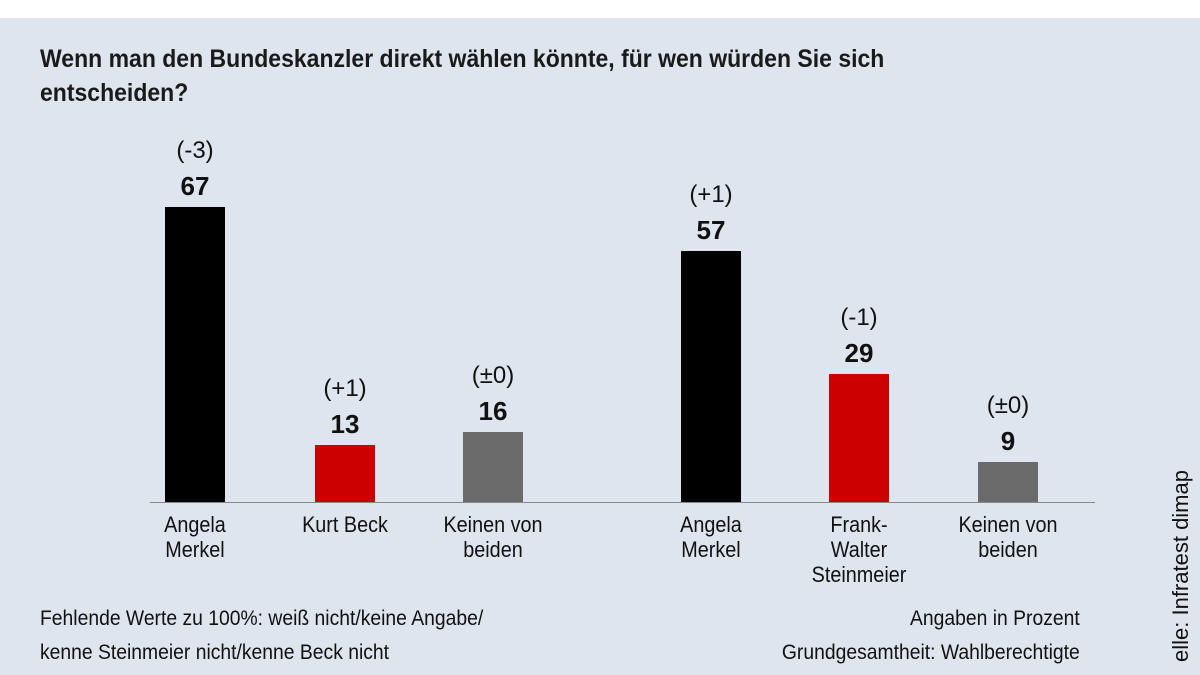 The width and height of the screenshot is (1200, 675). What do you see at coordinates (345, 524) in the screenshot?
I see `x-tick-label: Kurt Beck` at bounding box center [345, 524].